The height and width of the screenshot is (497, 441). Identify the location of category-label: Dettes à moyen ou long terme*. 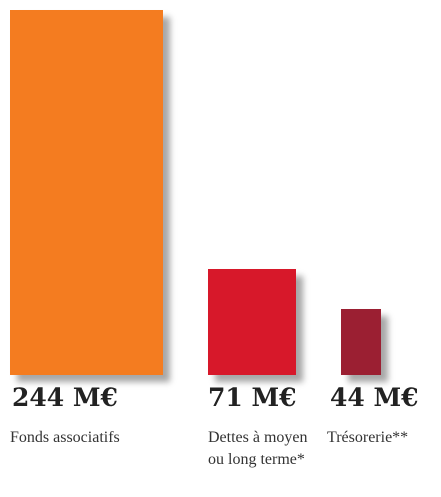
(258, 448).